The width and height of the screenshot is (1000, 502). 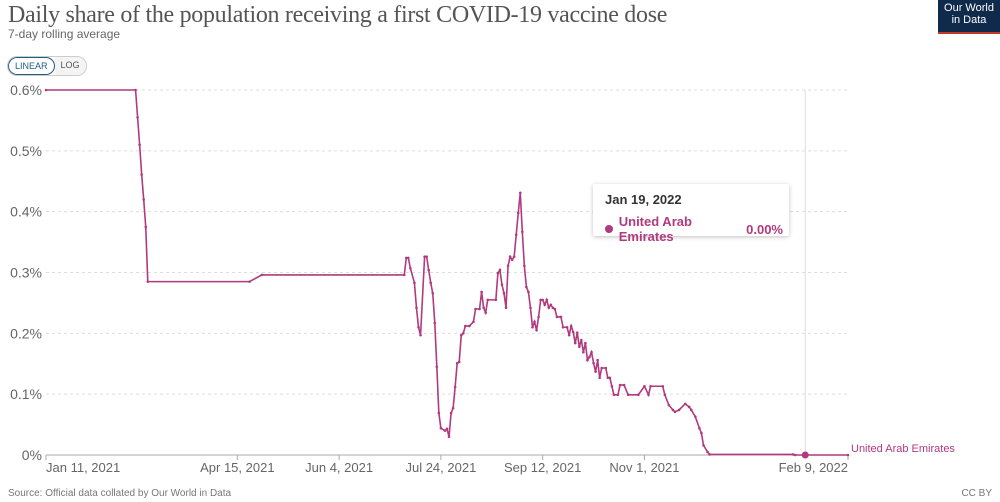 I want to click on x-tick-label: Sep 12, 2021, so click(x=542, y=467).